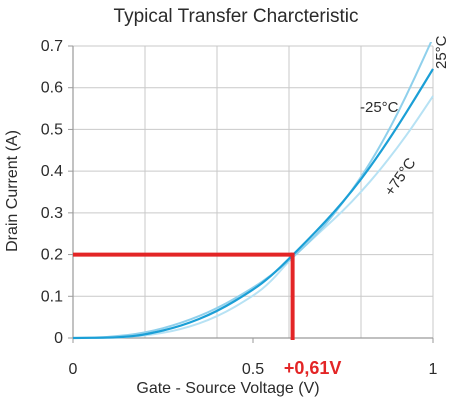 This screenshot has height=405, width=462. What do you see at coordinates (52, 129) in the screenshot?
I see `y-tick-label: 0.5` at bounding box center [52, 129].